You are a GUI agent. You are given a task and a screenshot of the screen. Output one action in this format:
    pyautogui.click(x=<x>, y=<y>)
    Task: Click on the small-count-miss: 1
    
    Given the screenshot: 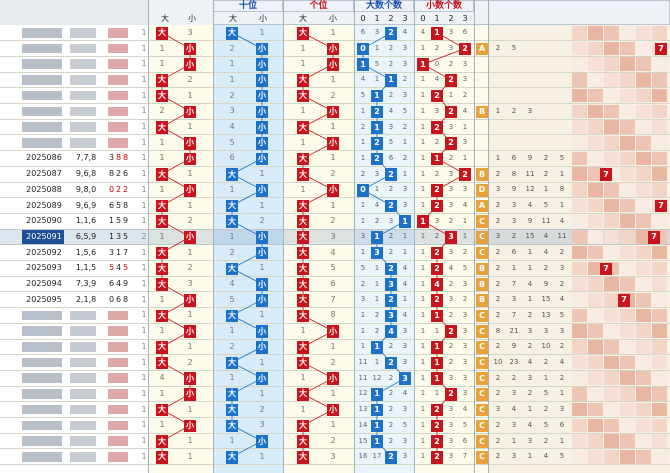 What is the action you would take?
    pyautogui.click(x=423, y=48)
    